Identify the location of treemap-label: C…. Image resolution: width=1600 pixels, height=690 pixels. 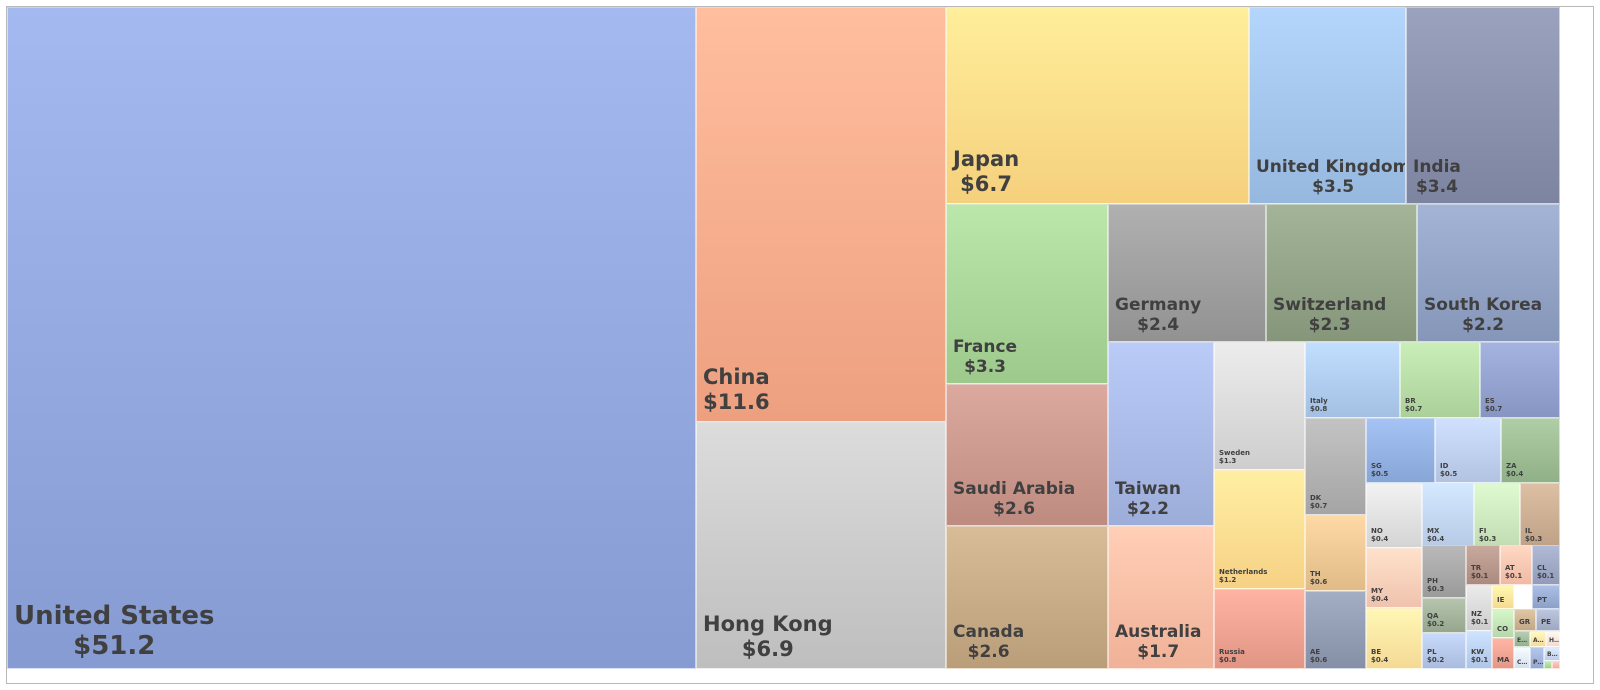
(1522, 662).